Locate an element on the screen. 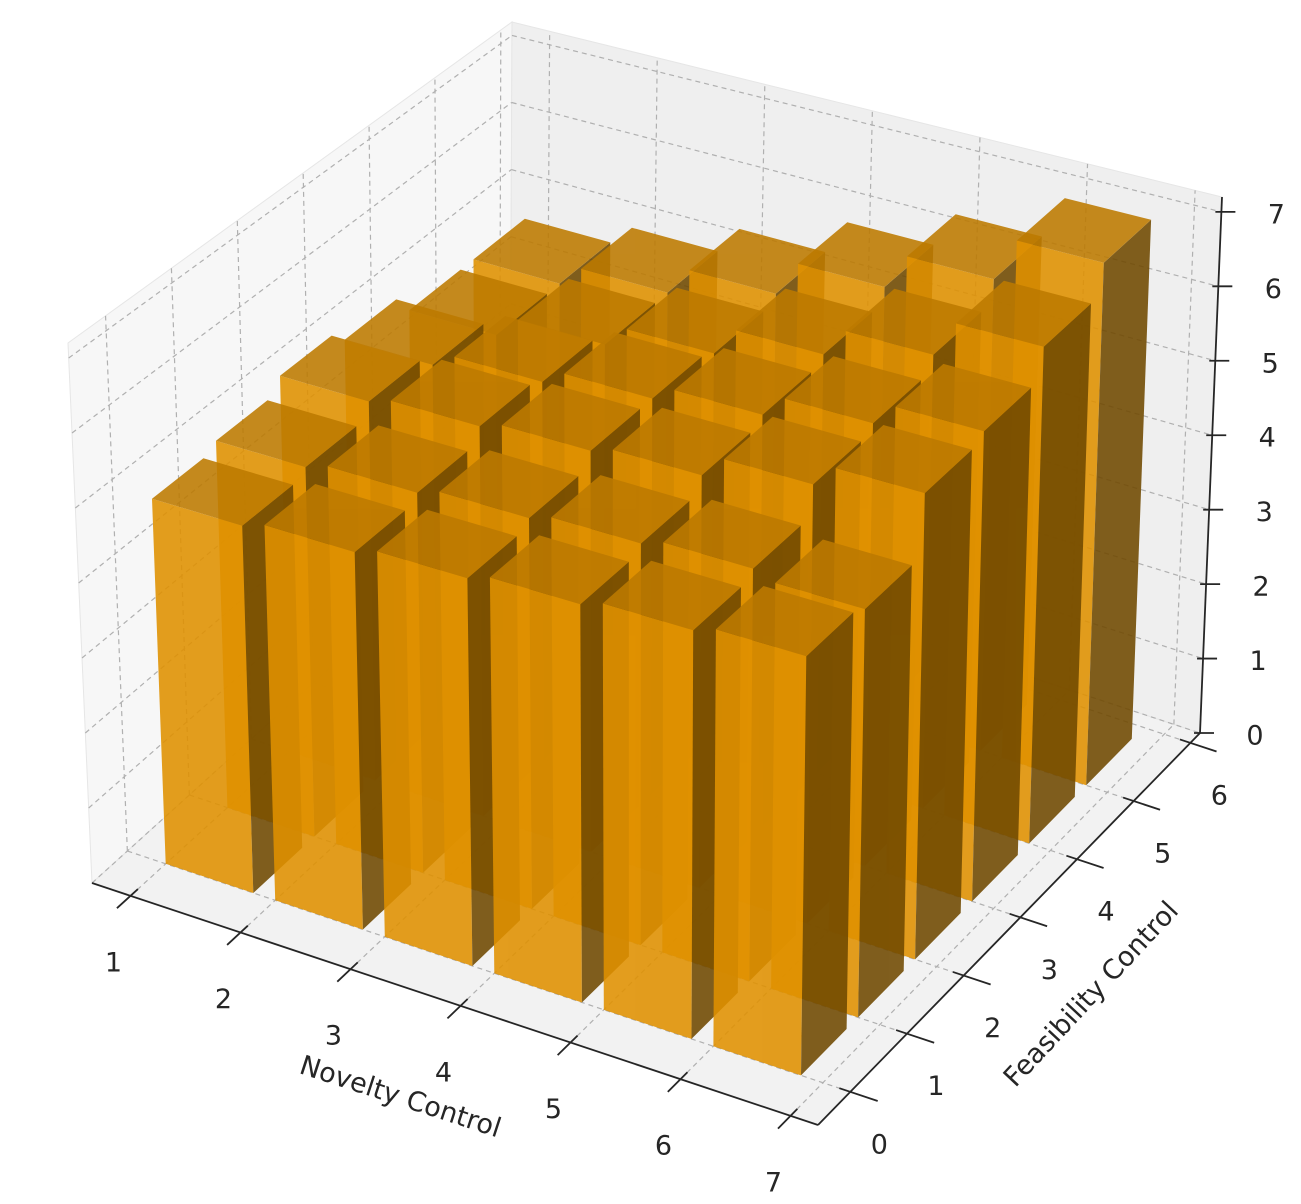  x-axis-title: Novelty Control is located at coordinates (400, 1097).